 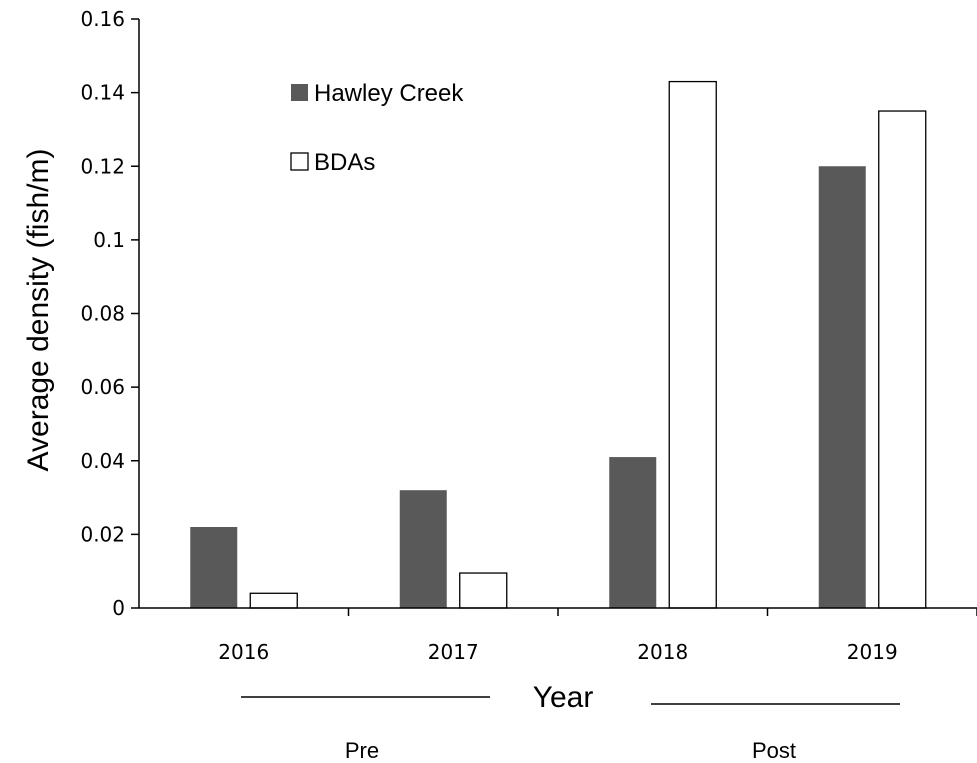 I want to click on bar-hawley-creek-2019, so click(x=842, y=387).